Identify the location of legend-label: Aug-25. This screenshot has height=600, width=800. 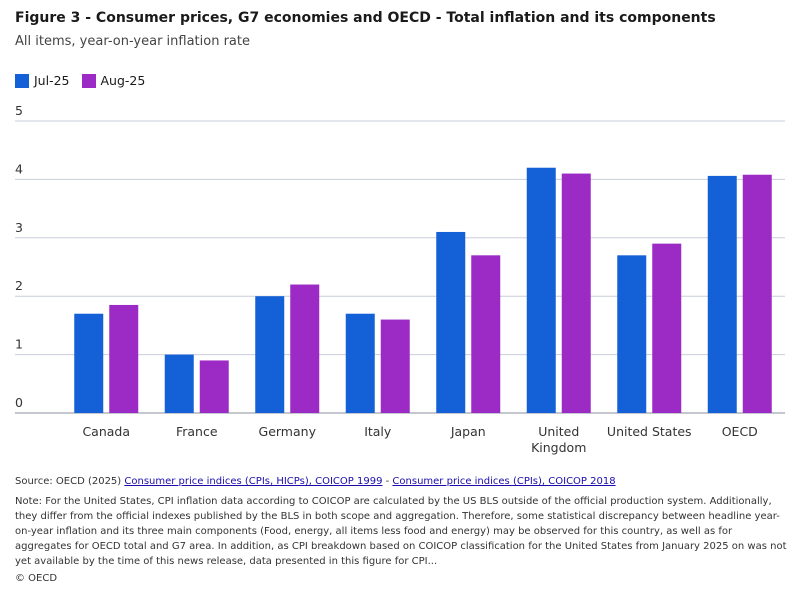
(123, 80).